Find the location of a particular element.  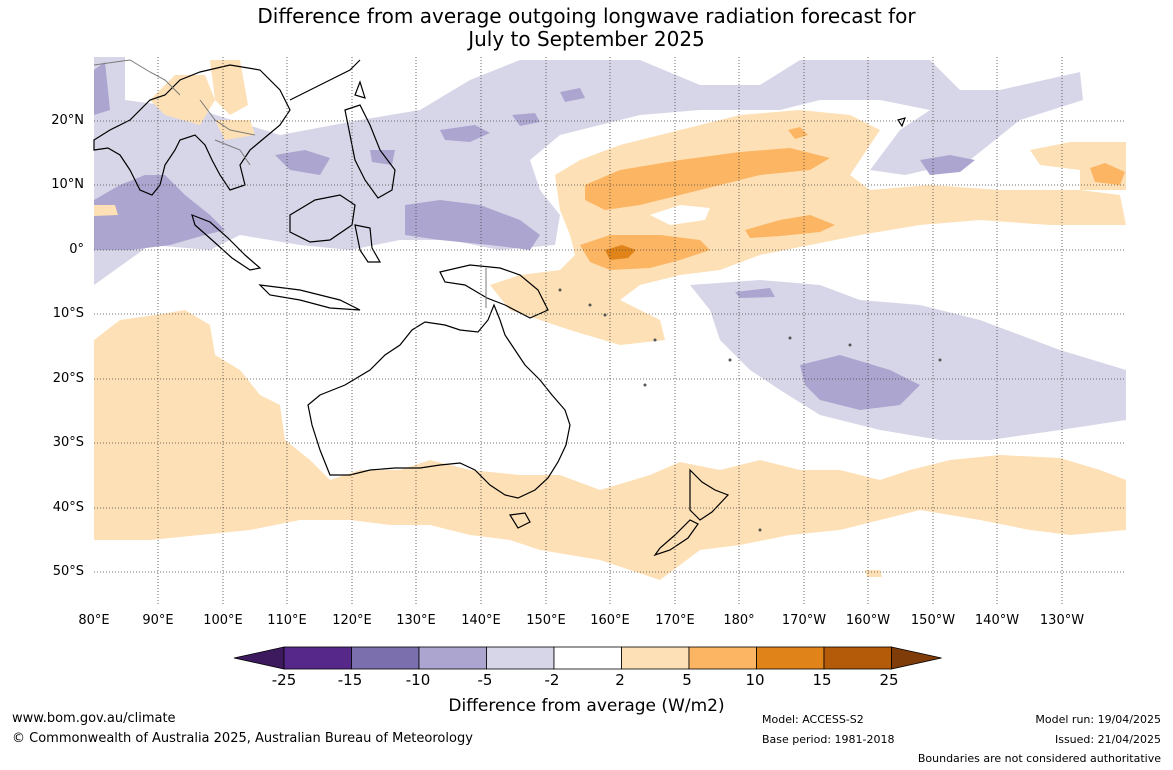

colorbar-tick-label: -15 is located at coordinates (350, 680).